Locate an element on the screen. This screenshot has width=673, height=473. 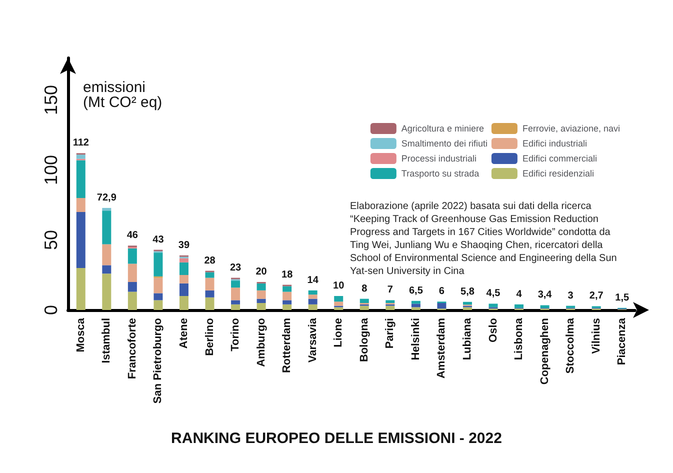
total-label: 72,9 is located at coordinates (106, 198).